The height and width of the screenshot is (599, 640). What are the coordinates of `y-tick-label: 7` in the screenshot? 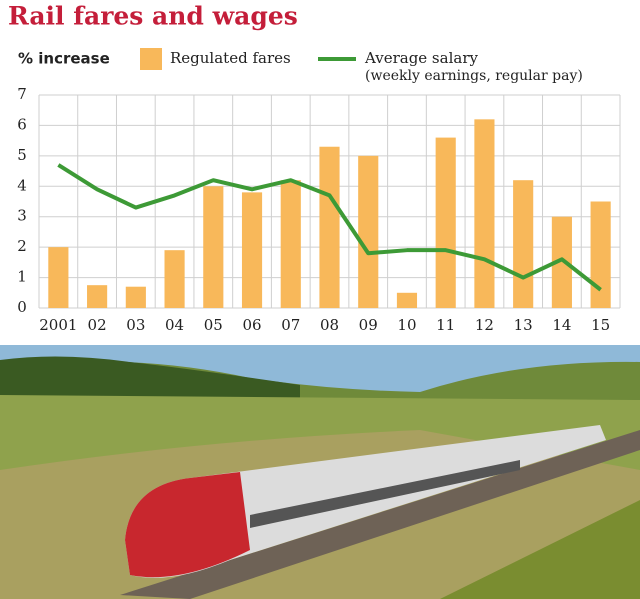 It's located at (22, 94).